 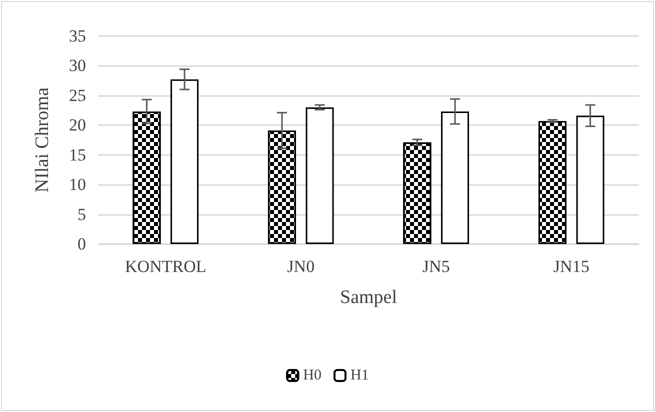 What do you see at coordinates (42, 139) in the screenshot?
I see `y-axis-title: NIlai Chroma` at bounding box center [42, 139].